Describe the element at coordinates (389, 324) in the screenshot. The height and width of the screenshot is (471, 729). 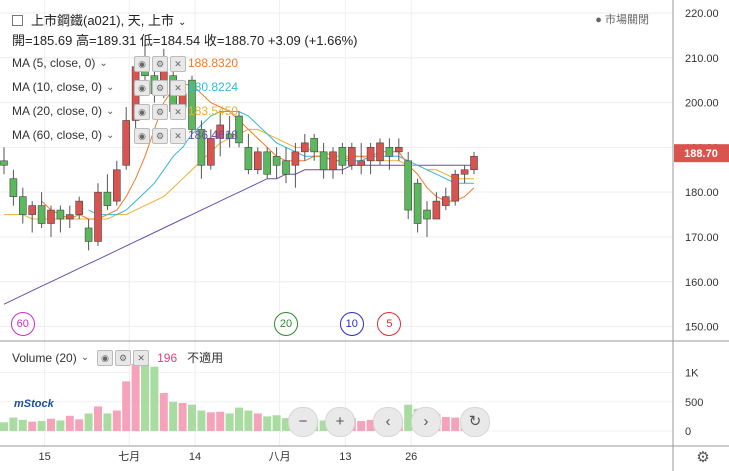
I see `ma-badge-5: 5` at that location.